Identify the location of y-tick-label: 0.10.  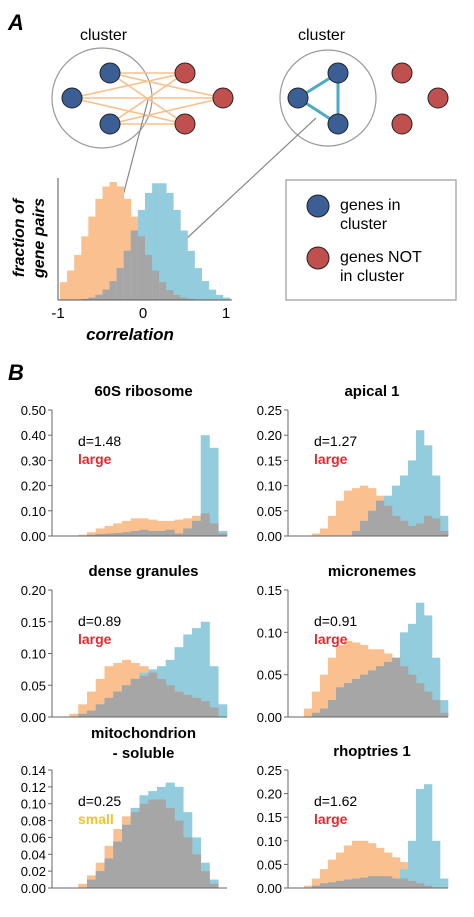
(269, 841).